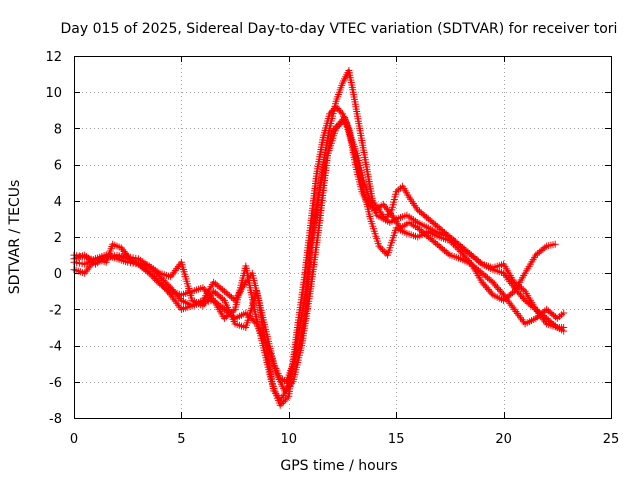 The height and width of the screenshot is (480, 640). I want to click on x-tick-label: 25, so click(611, 439).